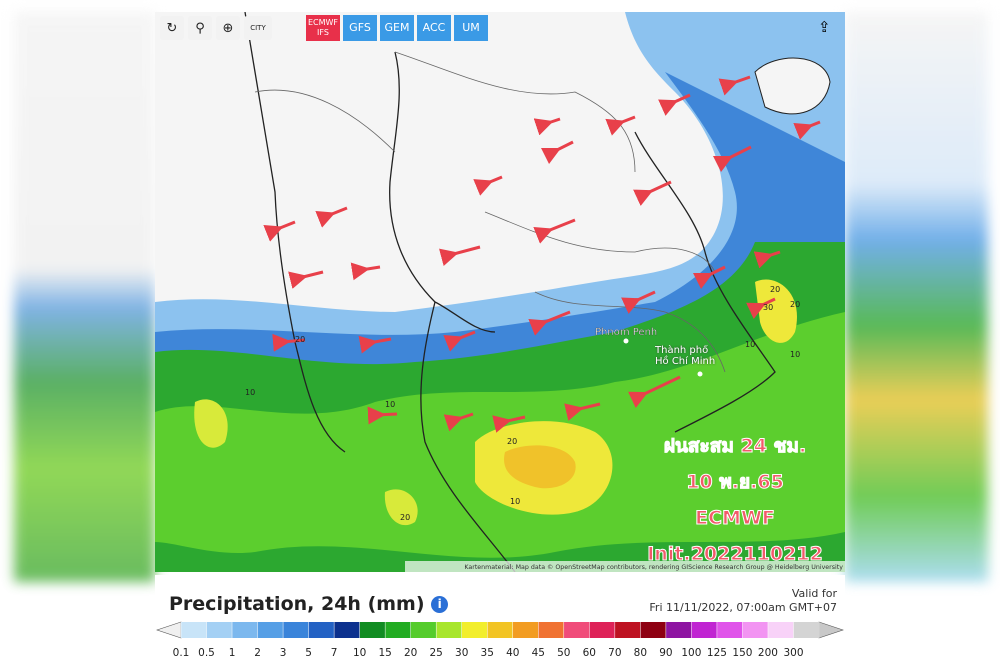 This screenshot has width=1000, height=670. Describe the element at coordinates (793, 653) in the screenshot. I see `colorbar-label: 300` at that location.